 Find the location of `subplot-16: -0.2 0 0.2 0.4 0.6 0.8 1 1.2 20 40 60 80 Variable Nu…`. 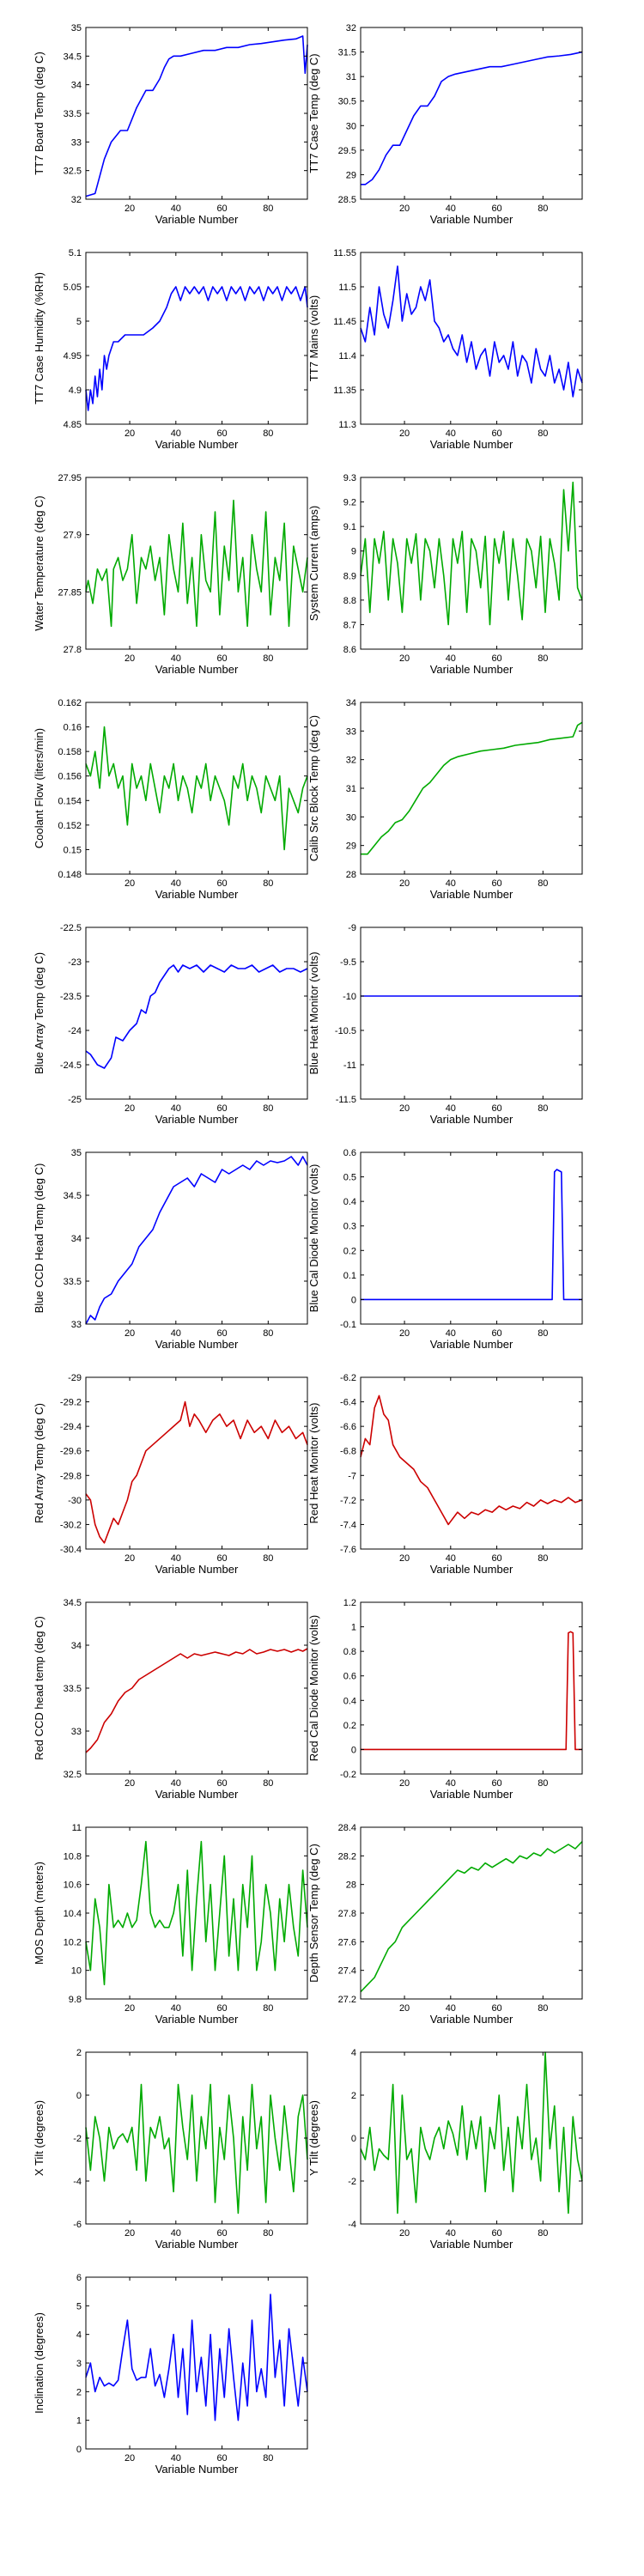

subplot-16: -0.2 0 0.2 0.4 0.6 0.8 1 1.2 20 40 60 80 Variable Nu… is located at coordinates (445, 1700).